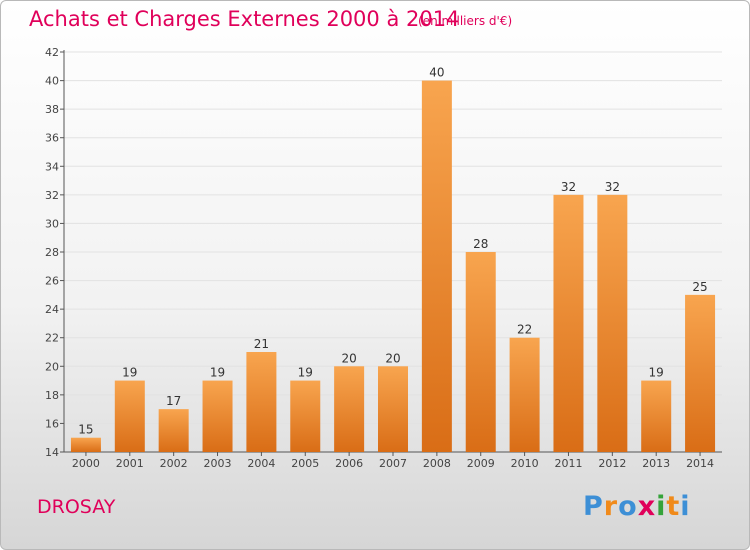 This screenshot has height=550, width=750. What do you see at coordinates (465, 21) in the screenshot?
I see `chart-subtitle: (en milliers d'€)` at bounding box center [465, 21].